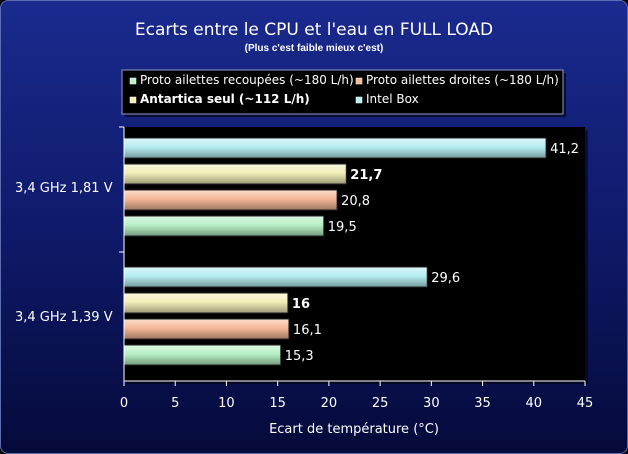 The image size is (628, 454). Describe the element at coordinates (277, 403) in the screenshot. I see `x-tick-label: 15` at that location.